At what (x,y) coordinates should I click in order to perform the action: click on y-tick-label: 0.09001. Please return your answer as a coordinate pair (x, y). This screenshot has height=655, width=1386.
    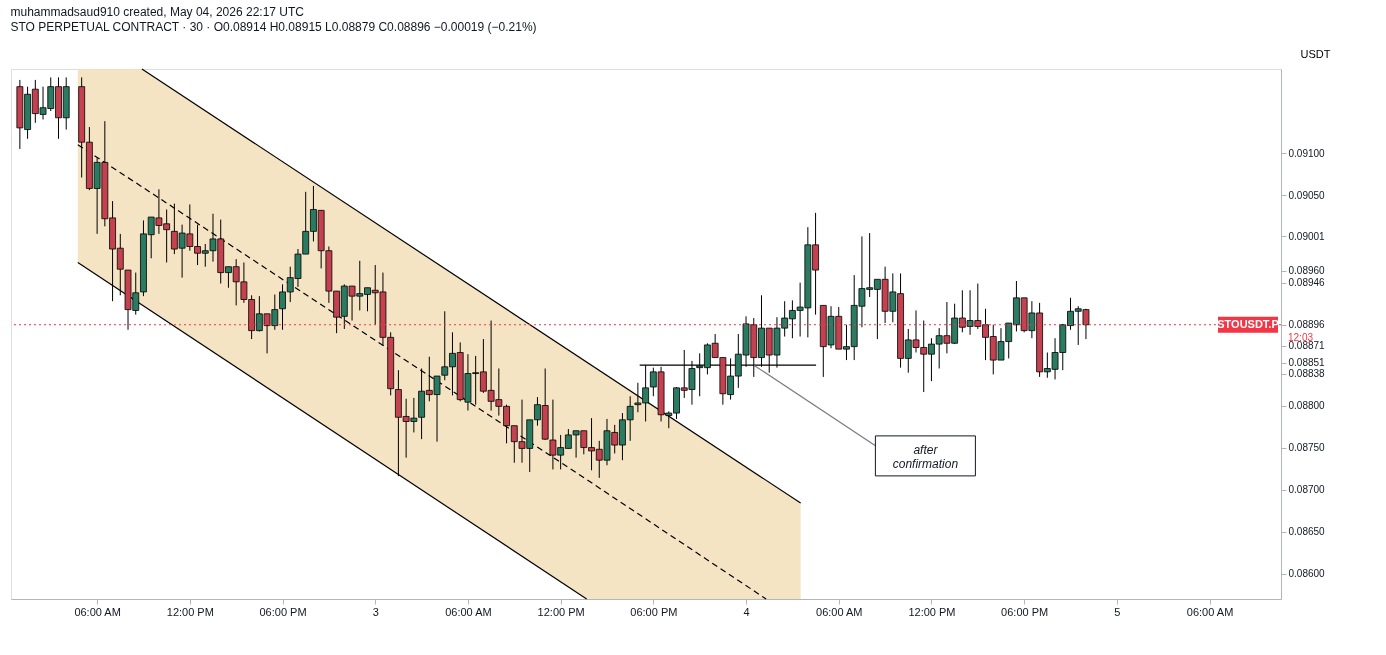
    Looking at the image, I should click on (1307, 236).